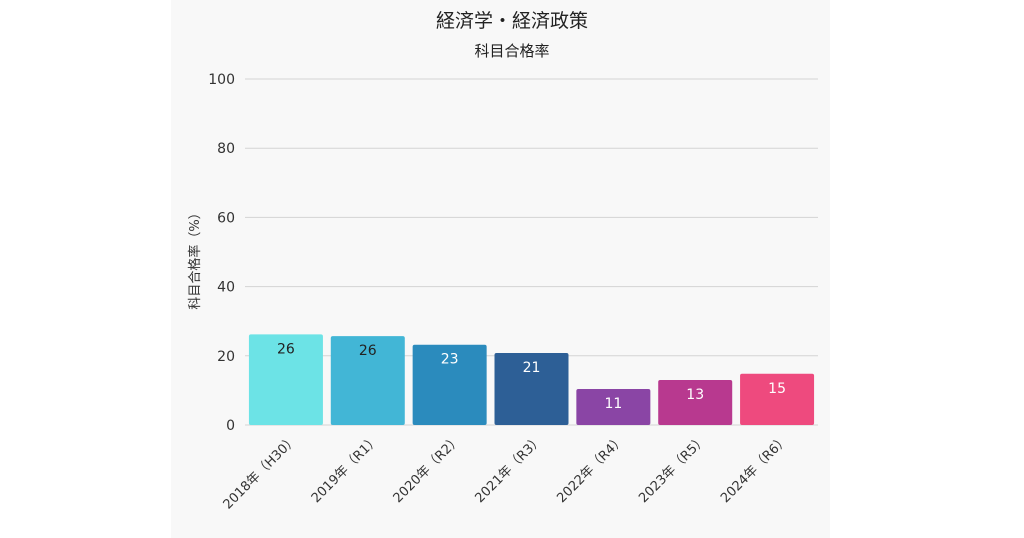  I want to click on data-label: 15, so click(777, 389).